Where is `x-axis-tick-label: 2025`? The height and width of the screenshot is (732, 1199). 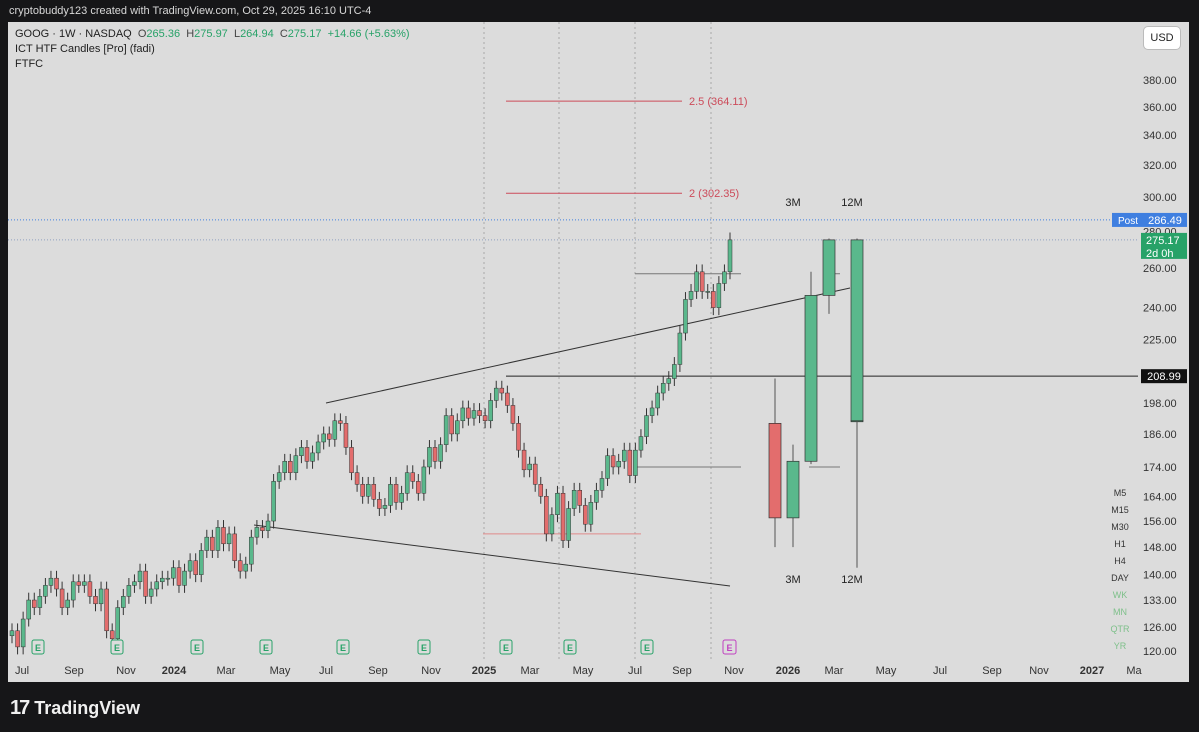 x-axis-tick-label: 2025 is located at coordinates (484, 671).